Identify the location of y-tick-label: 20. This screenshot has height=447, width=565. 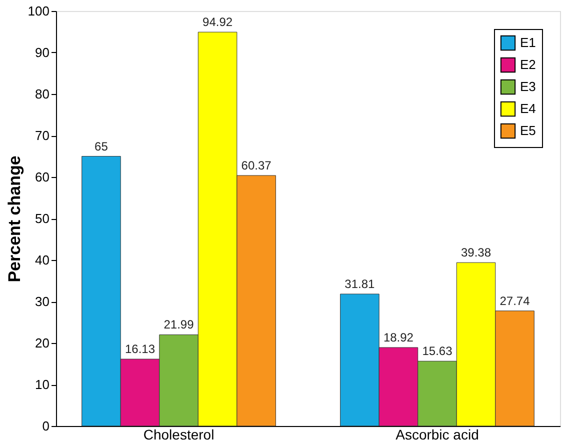
(42, 343).